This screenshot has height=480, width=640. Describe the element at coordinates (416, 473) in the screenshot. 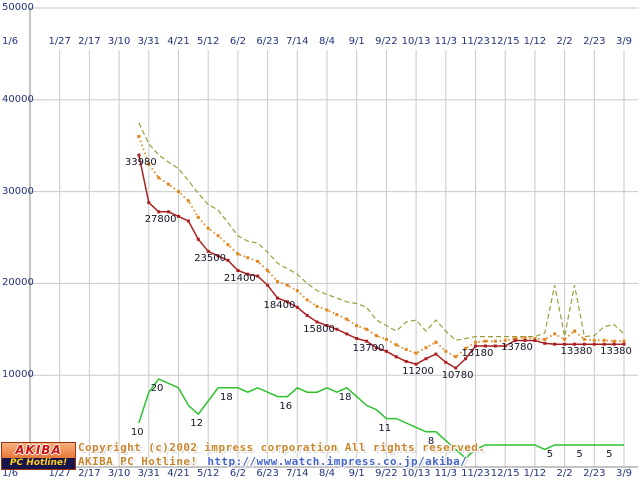

I see `x-tick-label: 10/13` at that location.